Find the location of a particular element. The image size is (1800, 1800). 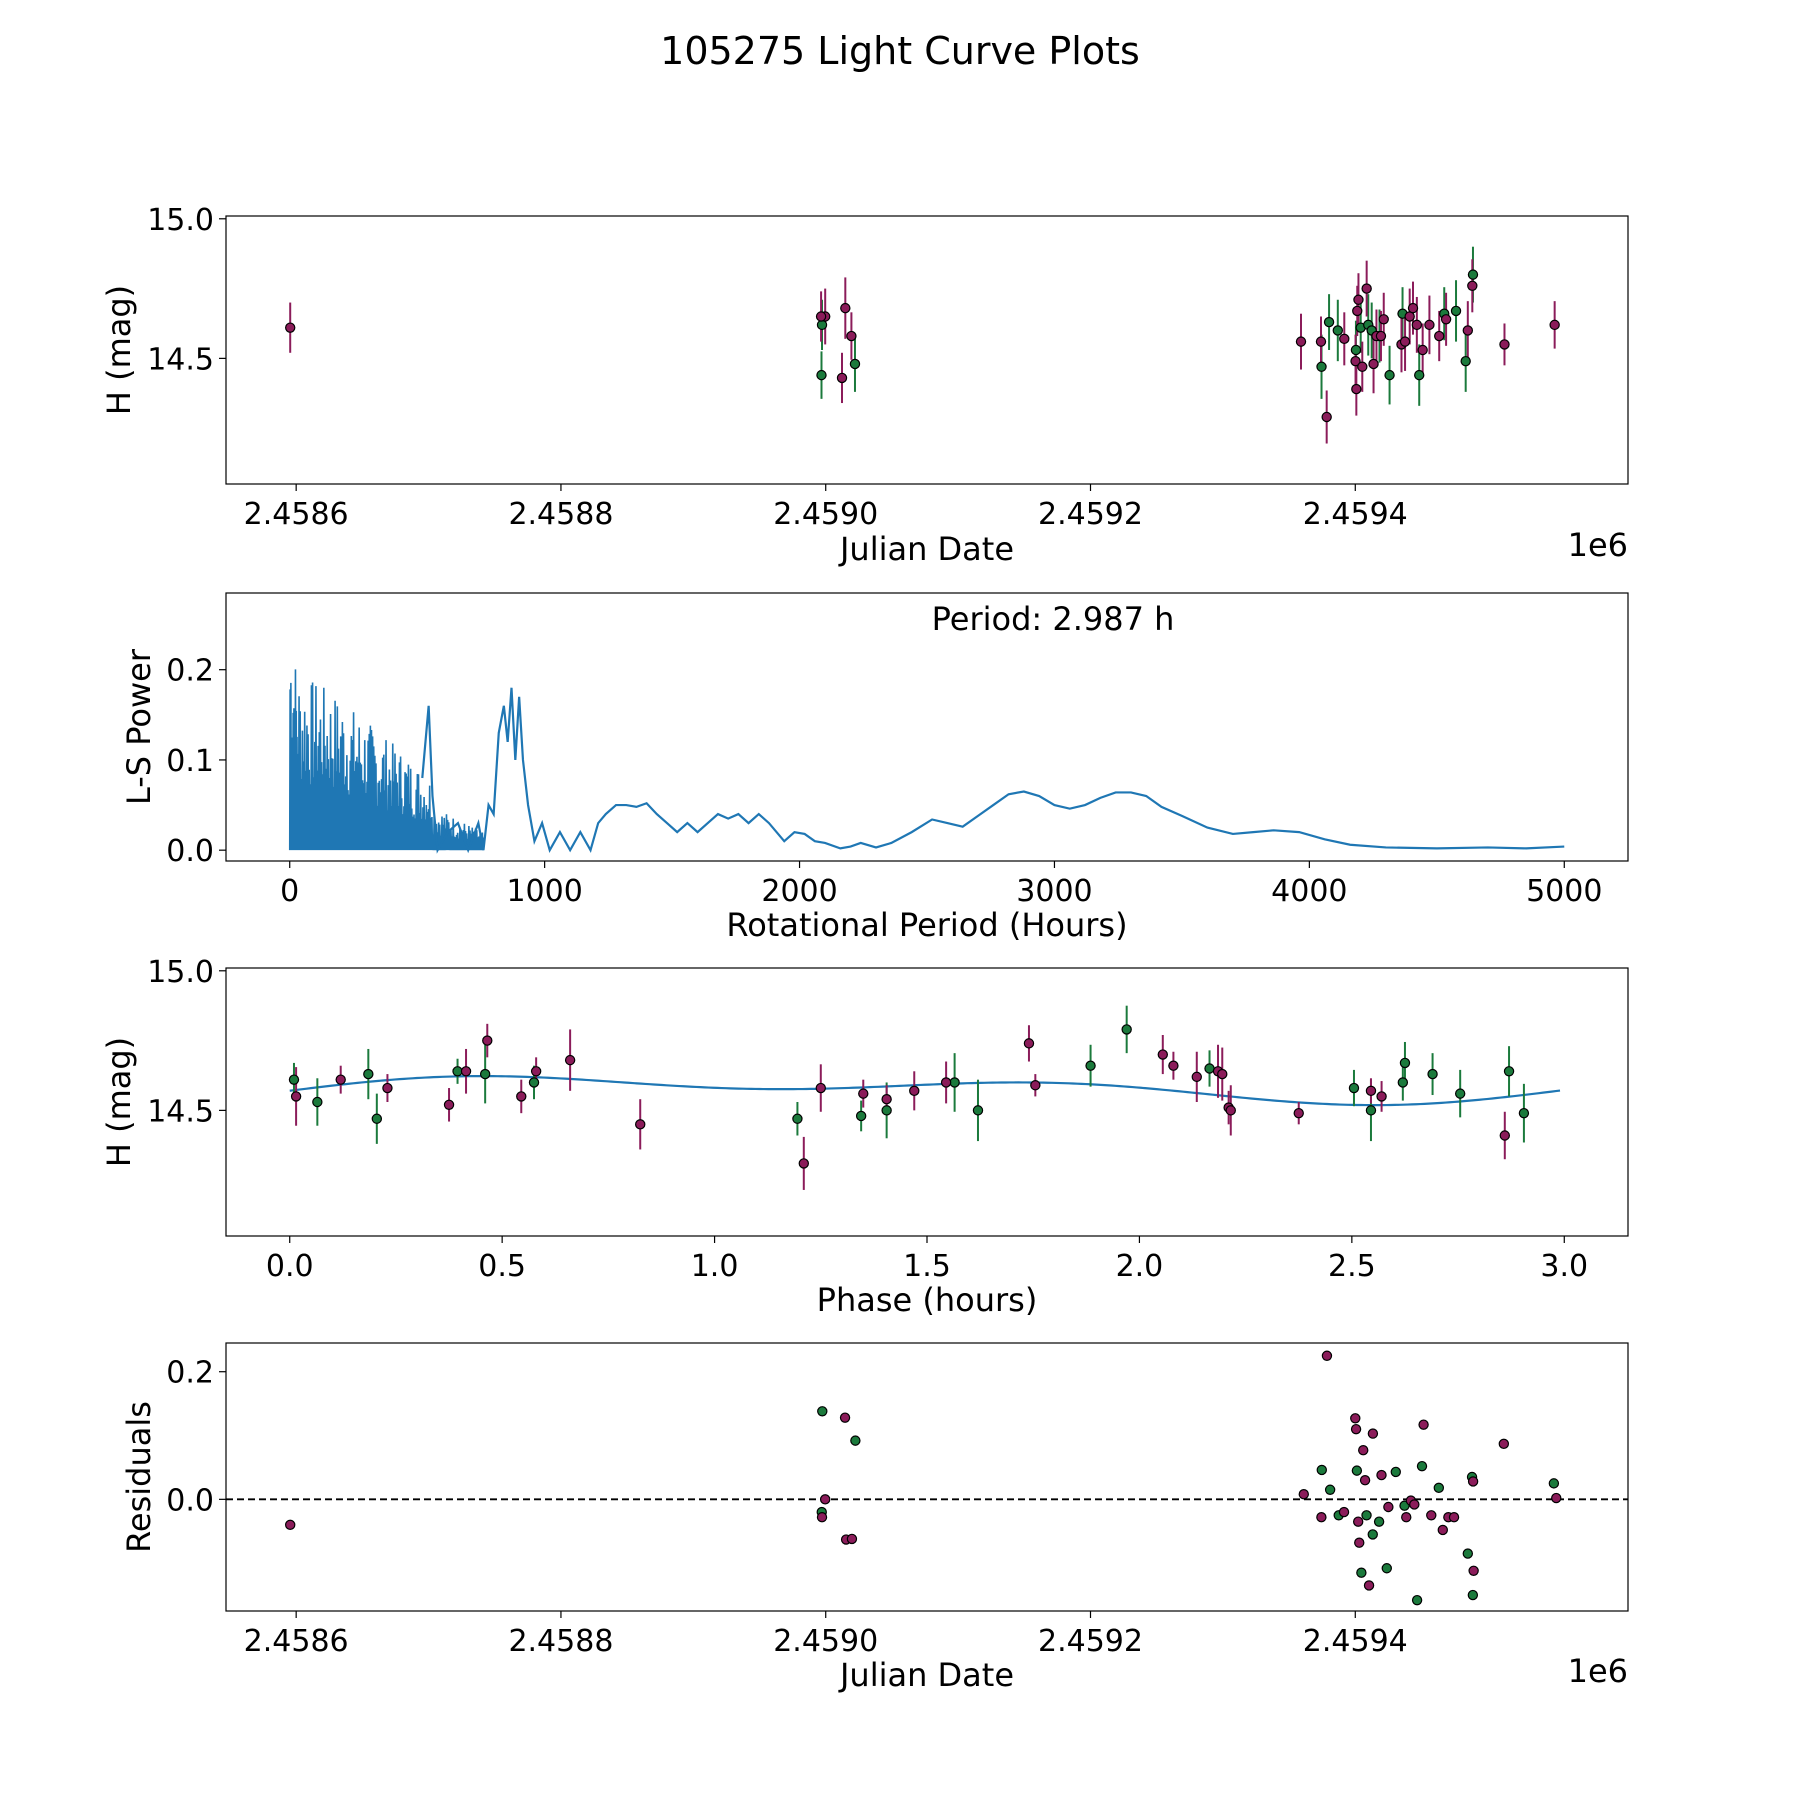

phased-xtick-label: 3.0 is located at coordinates (1564, 1266).